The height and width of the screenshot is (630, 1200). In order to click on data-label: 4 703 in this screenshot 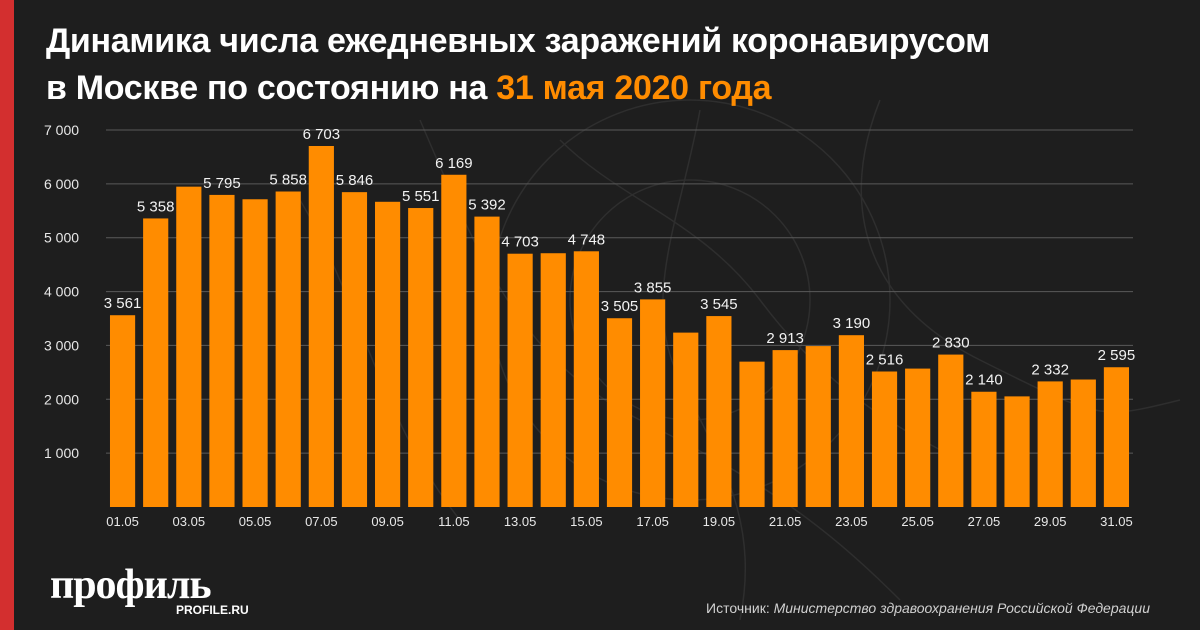, I will do `click(520, 242)`.